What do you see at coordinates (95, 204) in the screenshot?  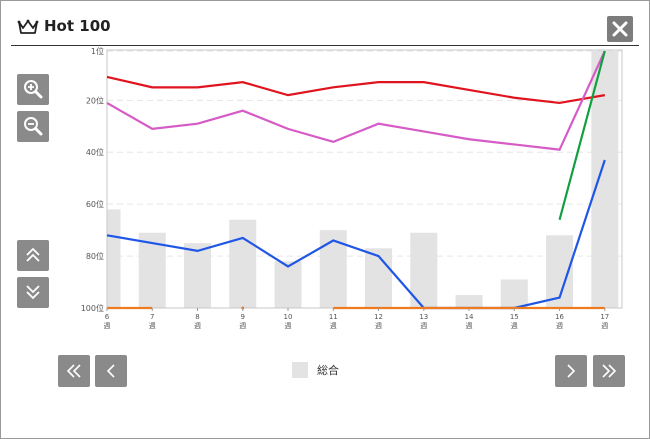 I see `y-tick-label: 60位` at bounding box center [95, 204].